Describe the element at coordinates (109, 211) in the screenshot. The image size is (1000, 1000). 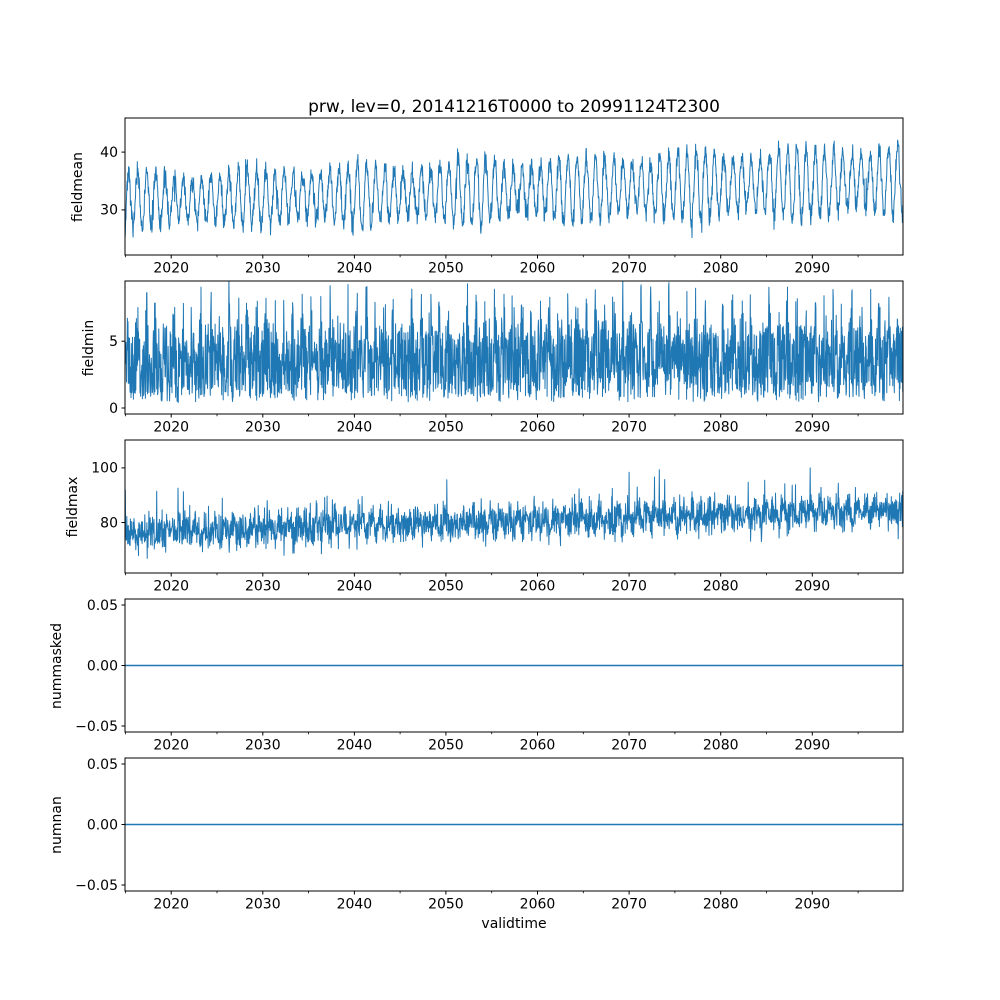
I see `y-tick-label: 30` at that location.